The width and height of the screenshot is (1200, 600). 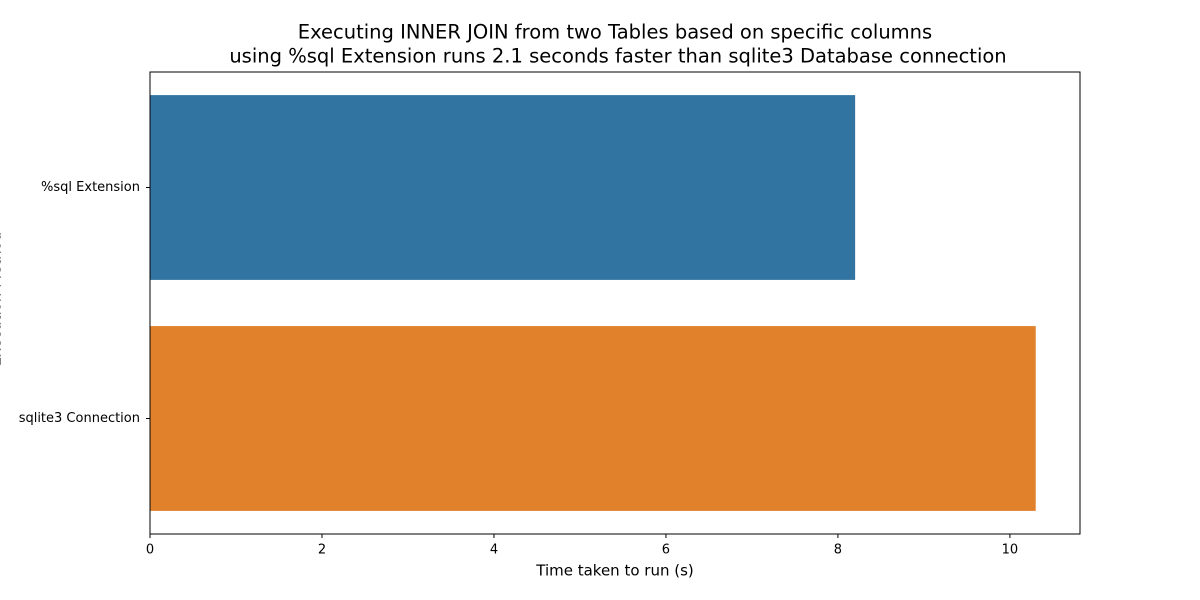 I want to click on x-tick-label: 0, so click(x=150, y=550).